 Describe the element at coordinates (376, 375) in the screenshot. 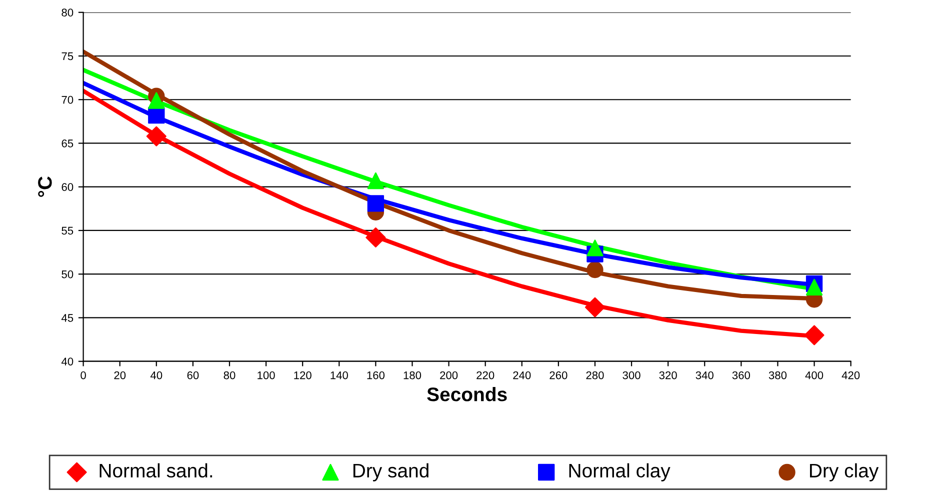

I see `x-tick-label: 160` at that location.